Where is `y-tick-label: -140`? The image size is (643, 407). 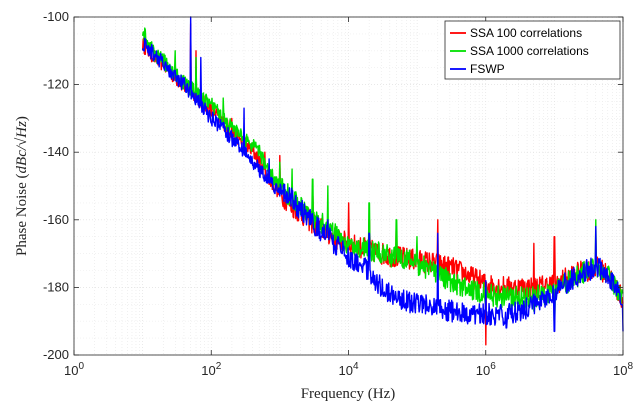 y-tick-label: -140 is located at coordinates (56, 151).